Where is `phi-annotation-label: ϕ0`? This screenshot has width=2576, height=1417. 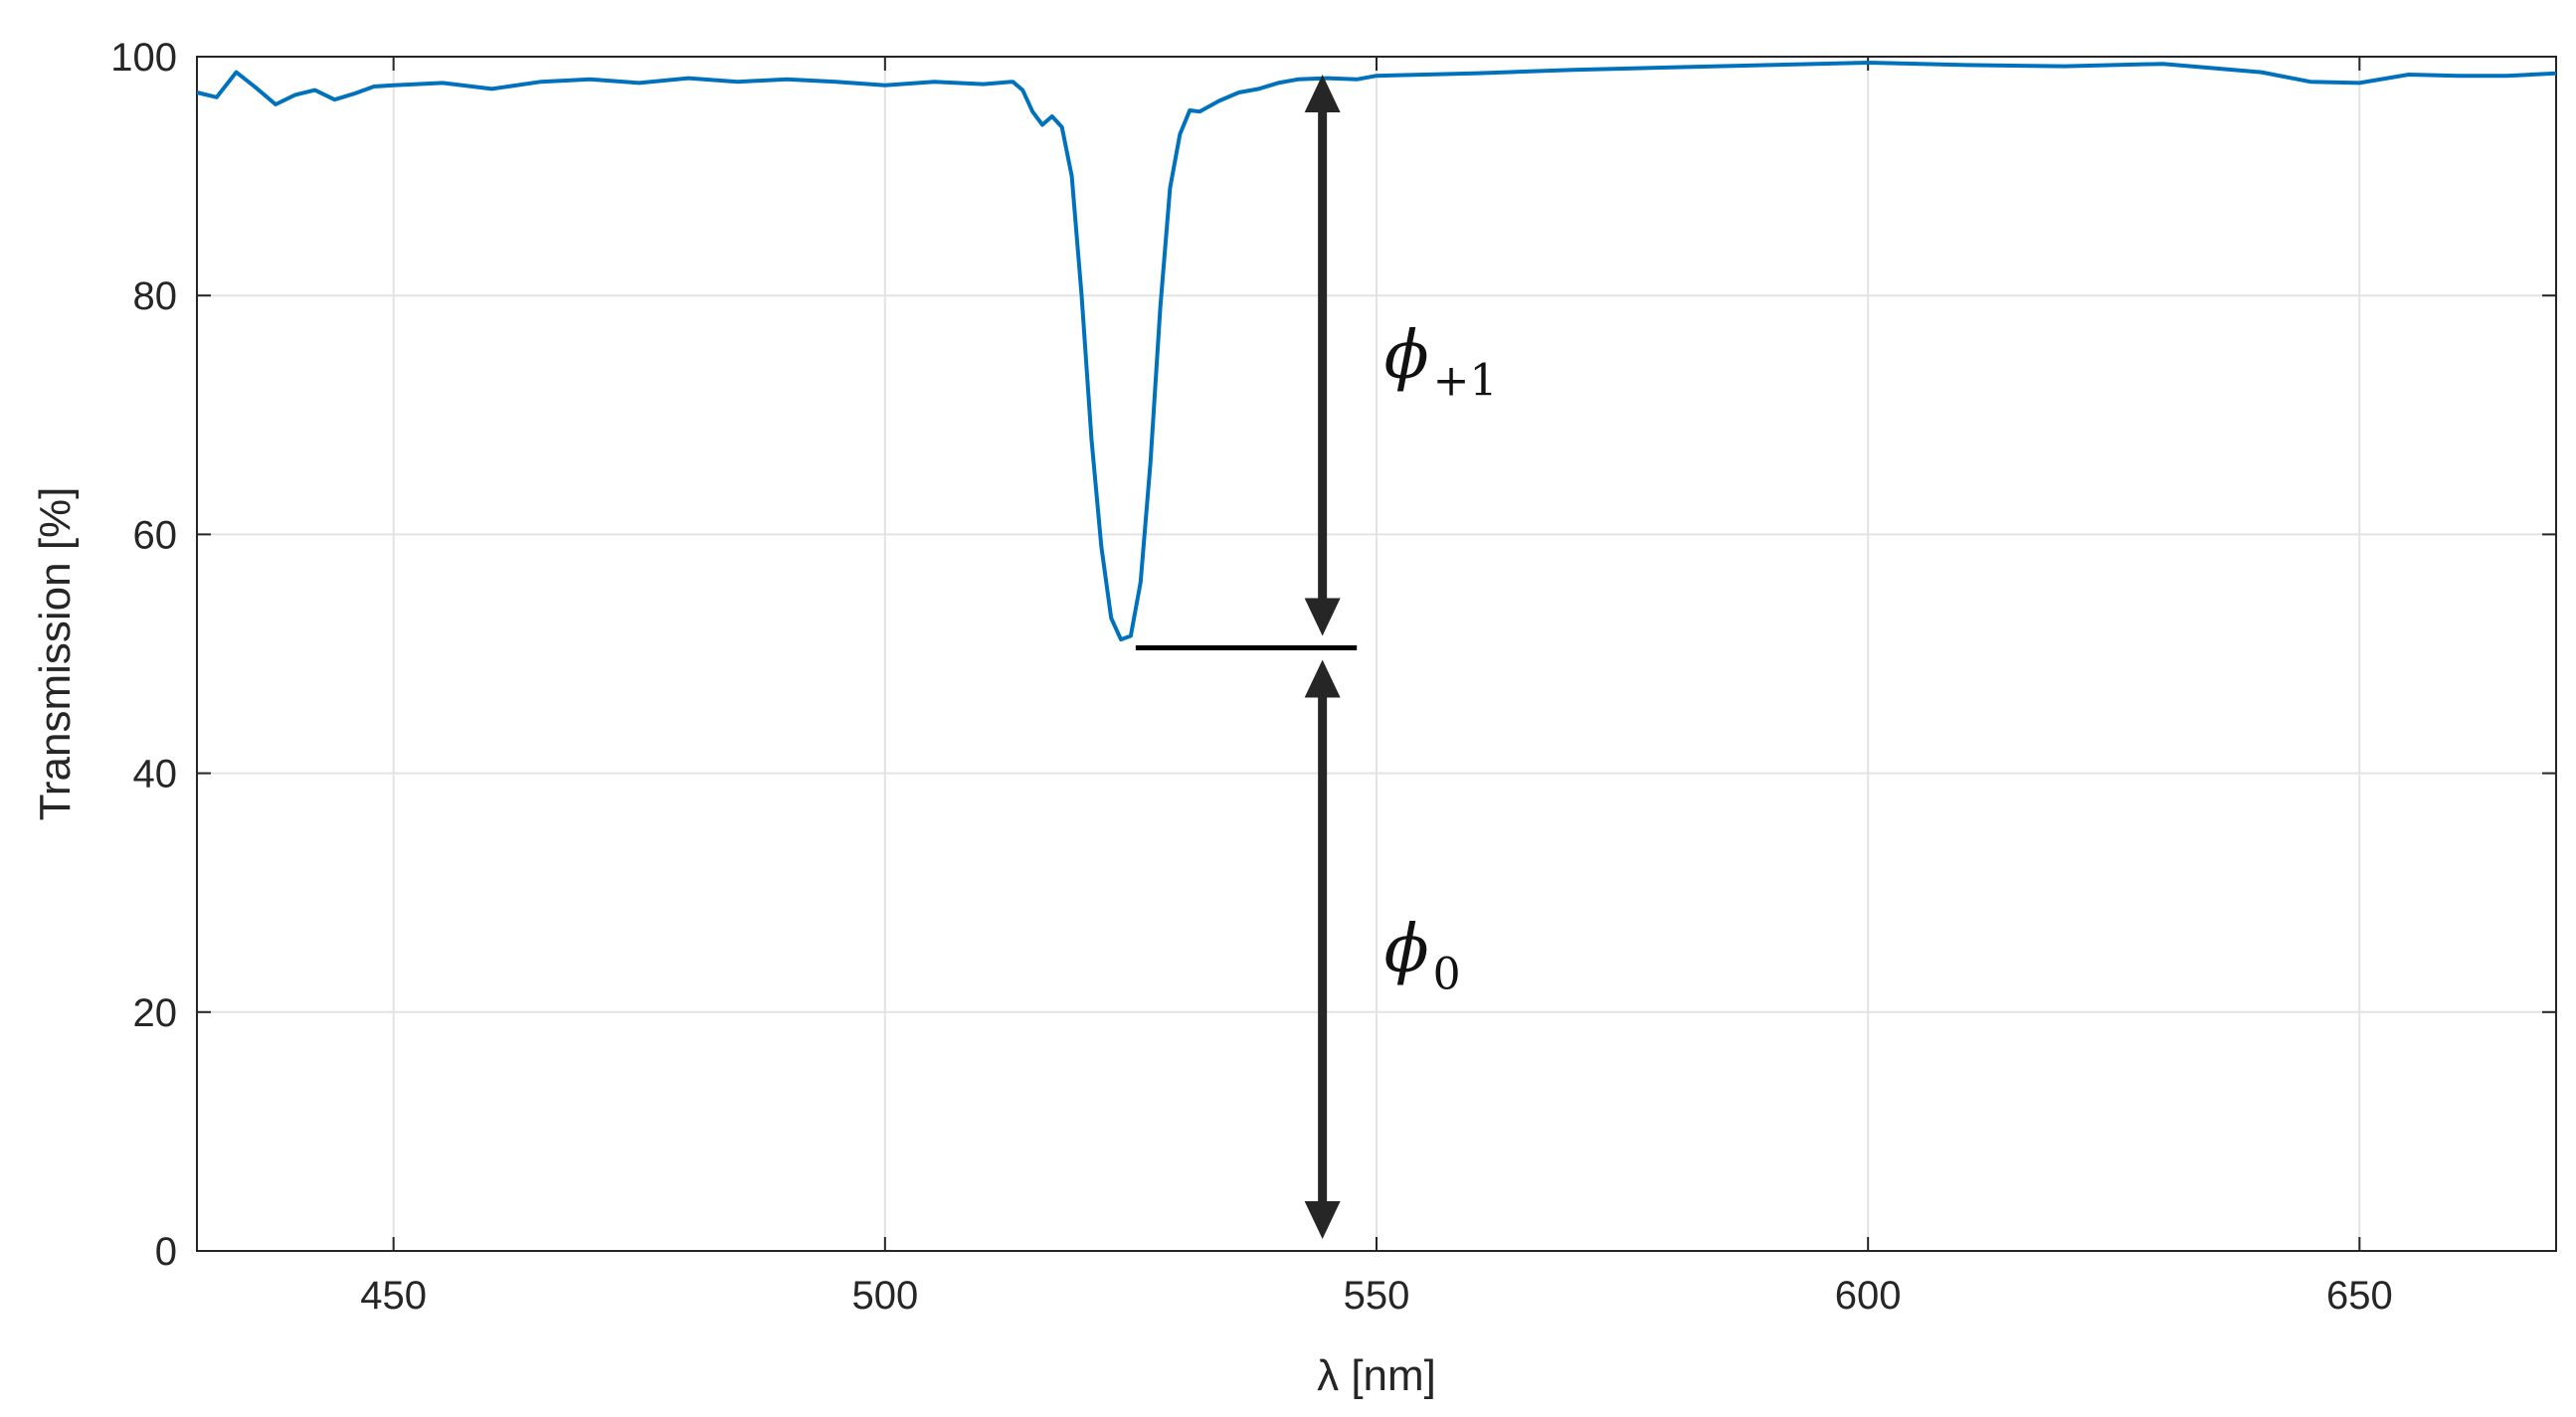 phi-annotation-label: ϕ0 is located at coordinates (1422, 955).